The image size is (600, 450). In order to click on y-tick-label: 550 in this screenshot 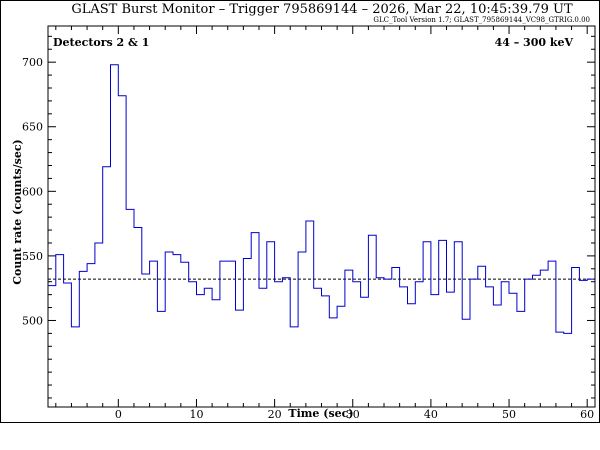, I will do `click(32, 256)`.